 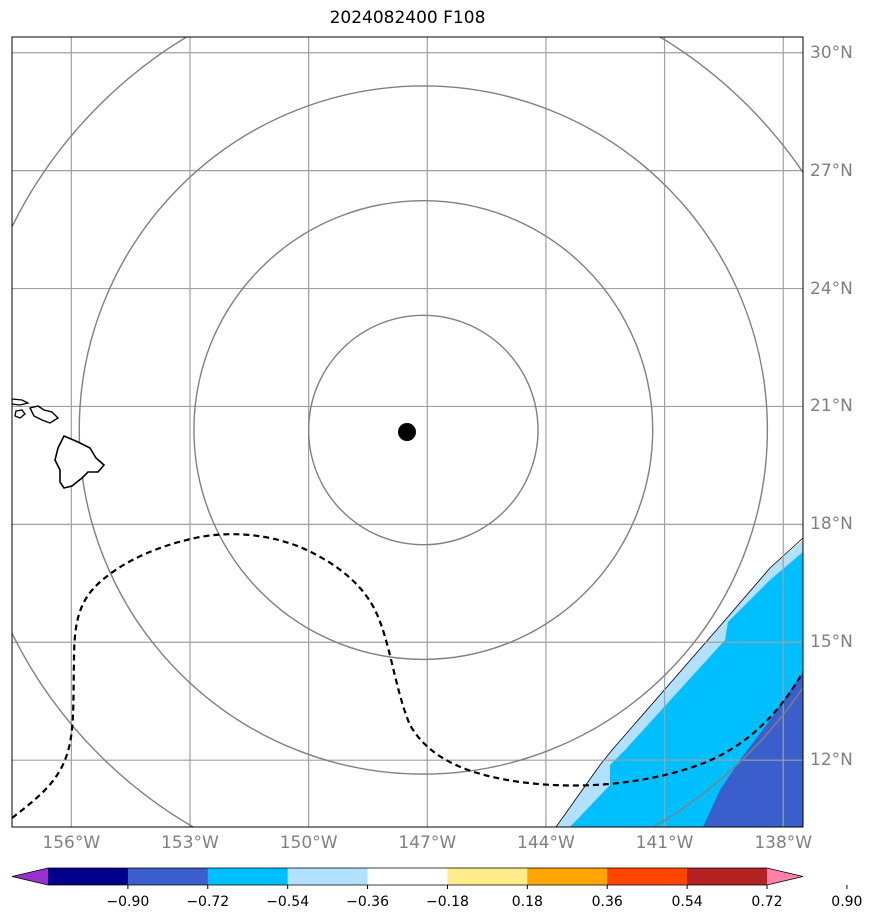 I want to click on lon-tick-label: 156°W, so click(x=71, y=843).